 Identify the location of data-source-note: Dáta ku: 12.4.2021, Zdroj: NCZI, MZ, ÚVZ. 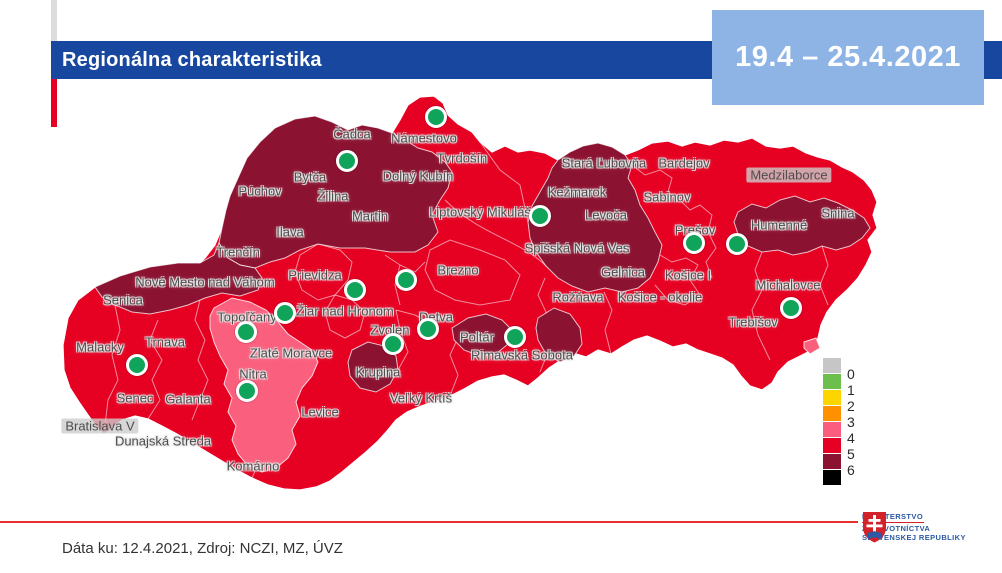
(202, 548).